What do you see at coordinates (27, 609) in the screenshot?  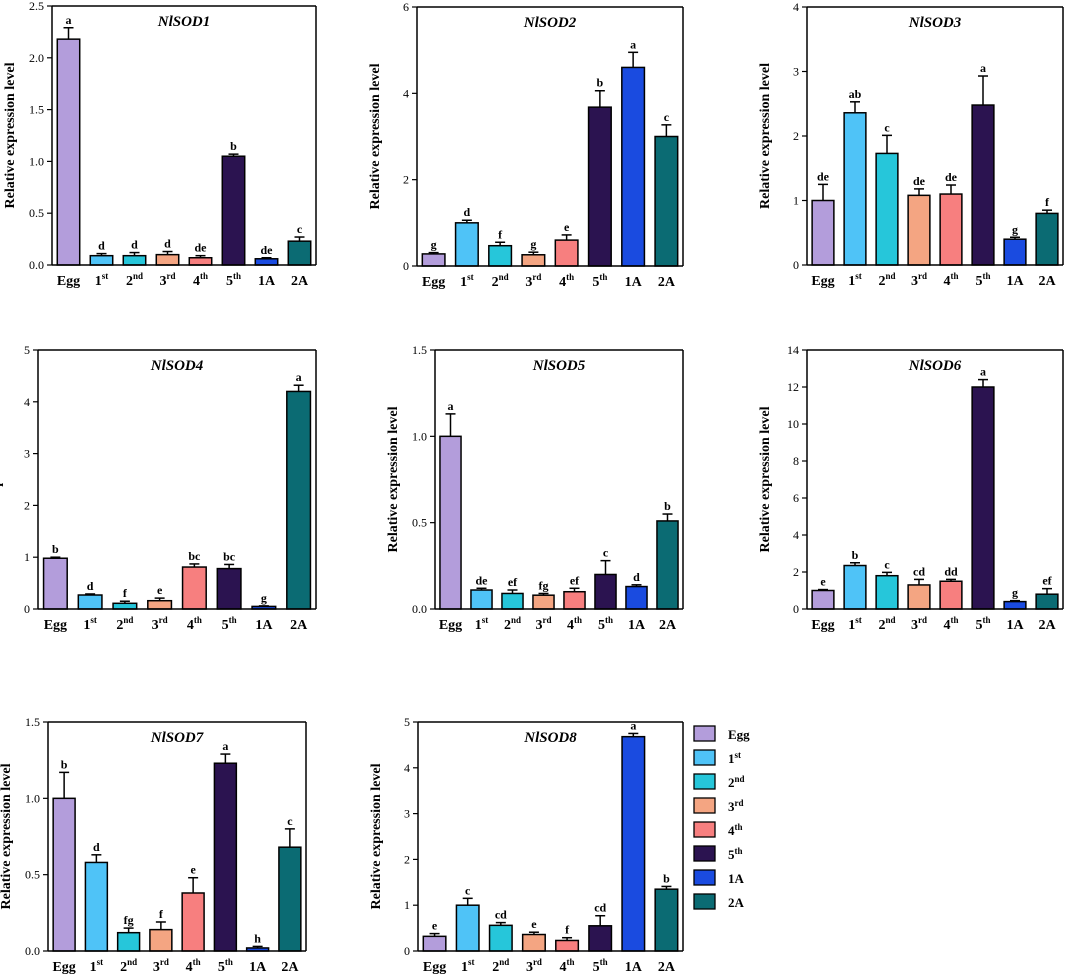 I see `y-tick-label: 0` at bounding box center [27, 609].